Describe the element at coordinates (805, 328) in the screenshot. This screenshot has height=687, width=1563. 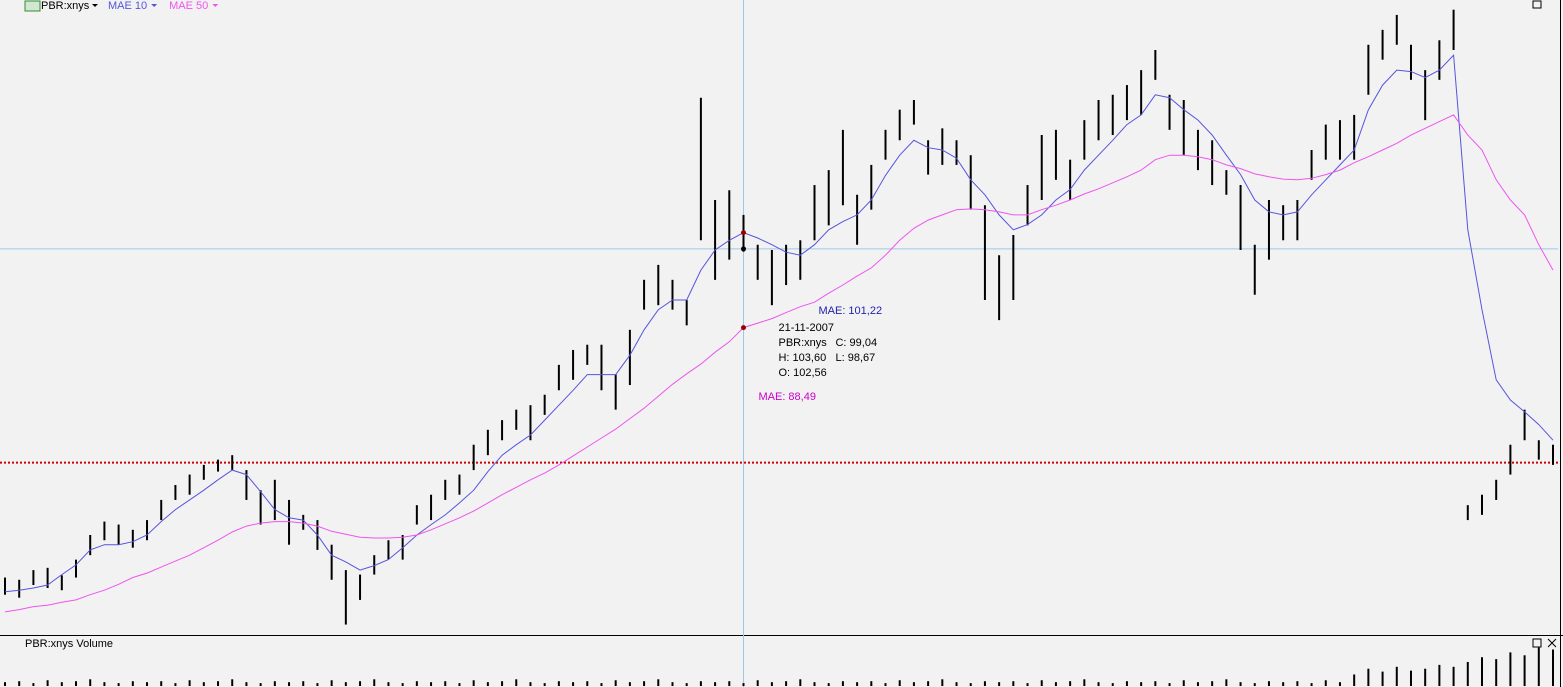
I see `tooltip-date: 21-11-2007` at that location.